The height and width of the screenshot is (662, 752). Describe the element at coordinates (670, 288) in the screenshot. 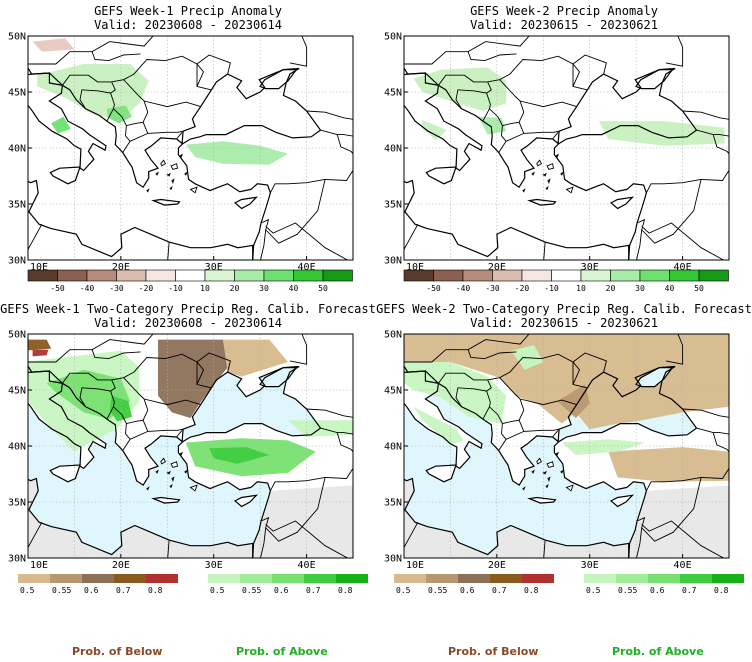

I see `anomaly-colorbar-label: 40` at that location.